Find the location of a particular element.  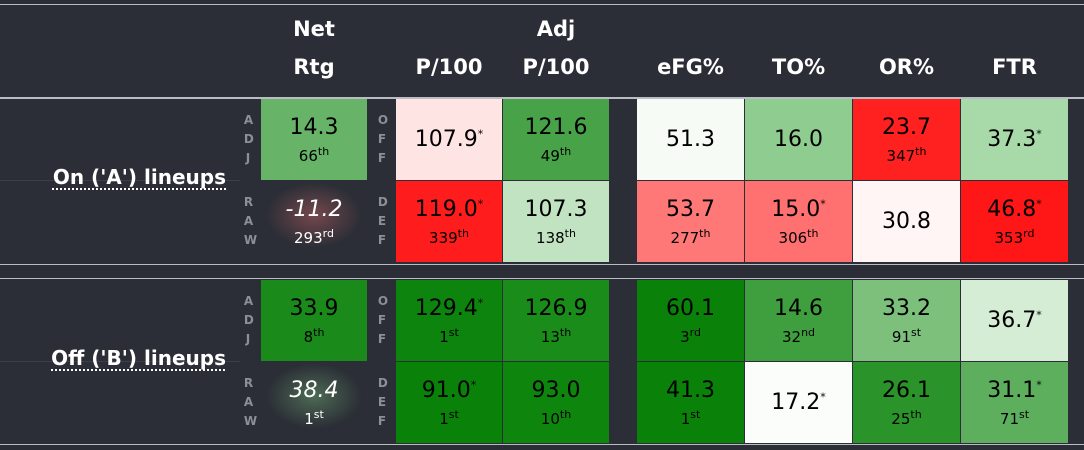

stat-value: 129.4* is located at coordinates (449, 309).